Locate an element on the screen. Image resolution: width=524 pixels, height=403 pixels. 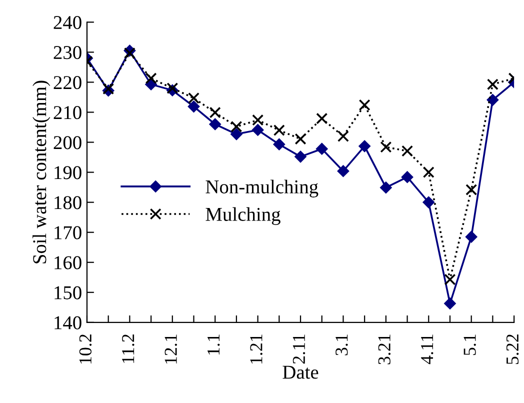
y-tick-label: 160 is located at coordinates (68, 263).